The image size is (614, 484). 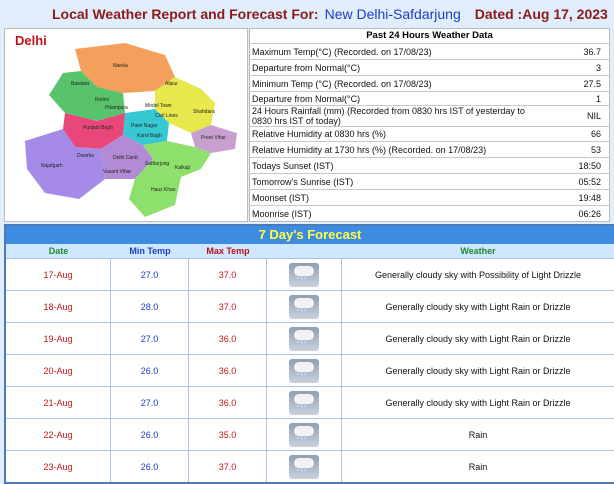 I want to click on map-region-central, so click(x=146, y=127).